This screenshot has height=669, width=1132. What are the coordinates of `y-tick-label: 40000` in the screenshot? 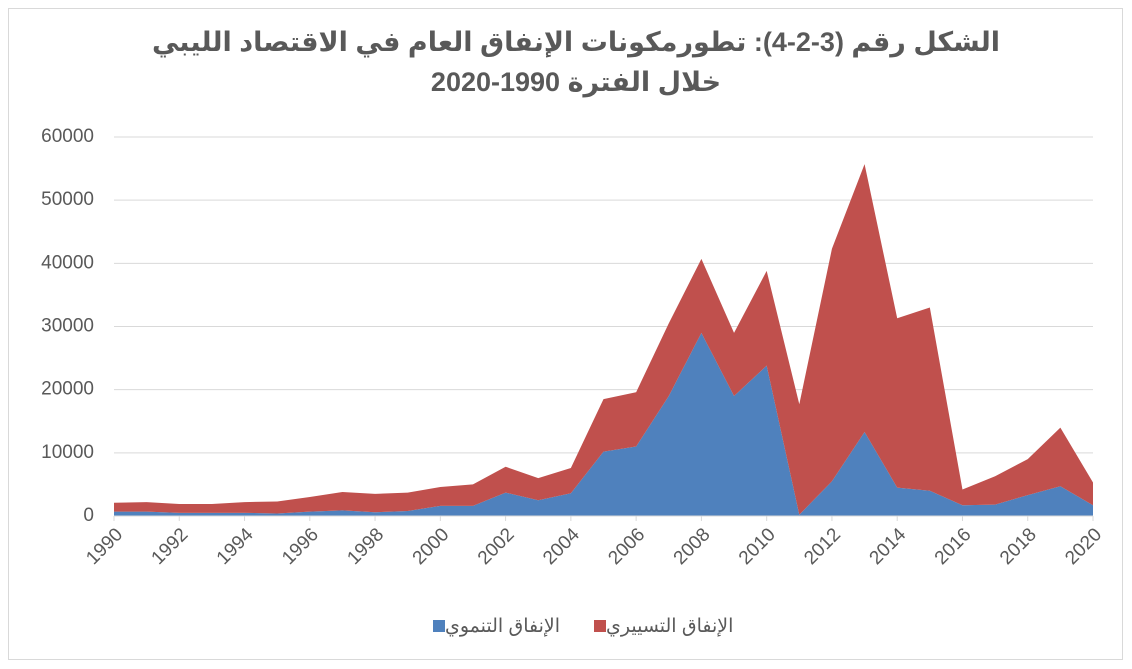 It's located at (67, 262).